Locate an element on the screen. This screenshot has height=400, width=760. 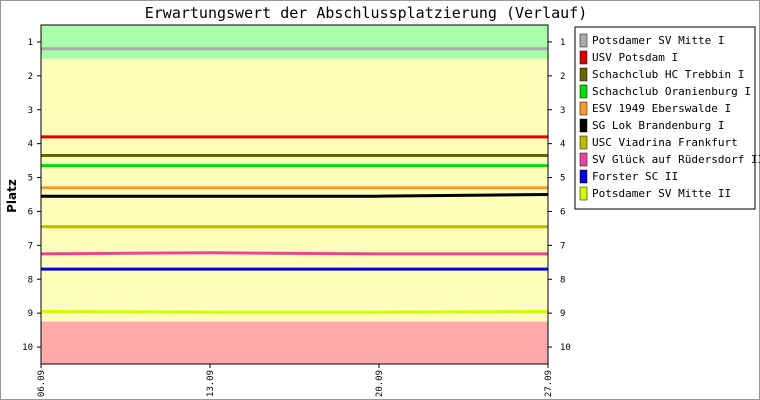
legend-label-4: ESV 1949 Eberswalde I is located at coordinates (661, 108).